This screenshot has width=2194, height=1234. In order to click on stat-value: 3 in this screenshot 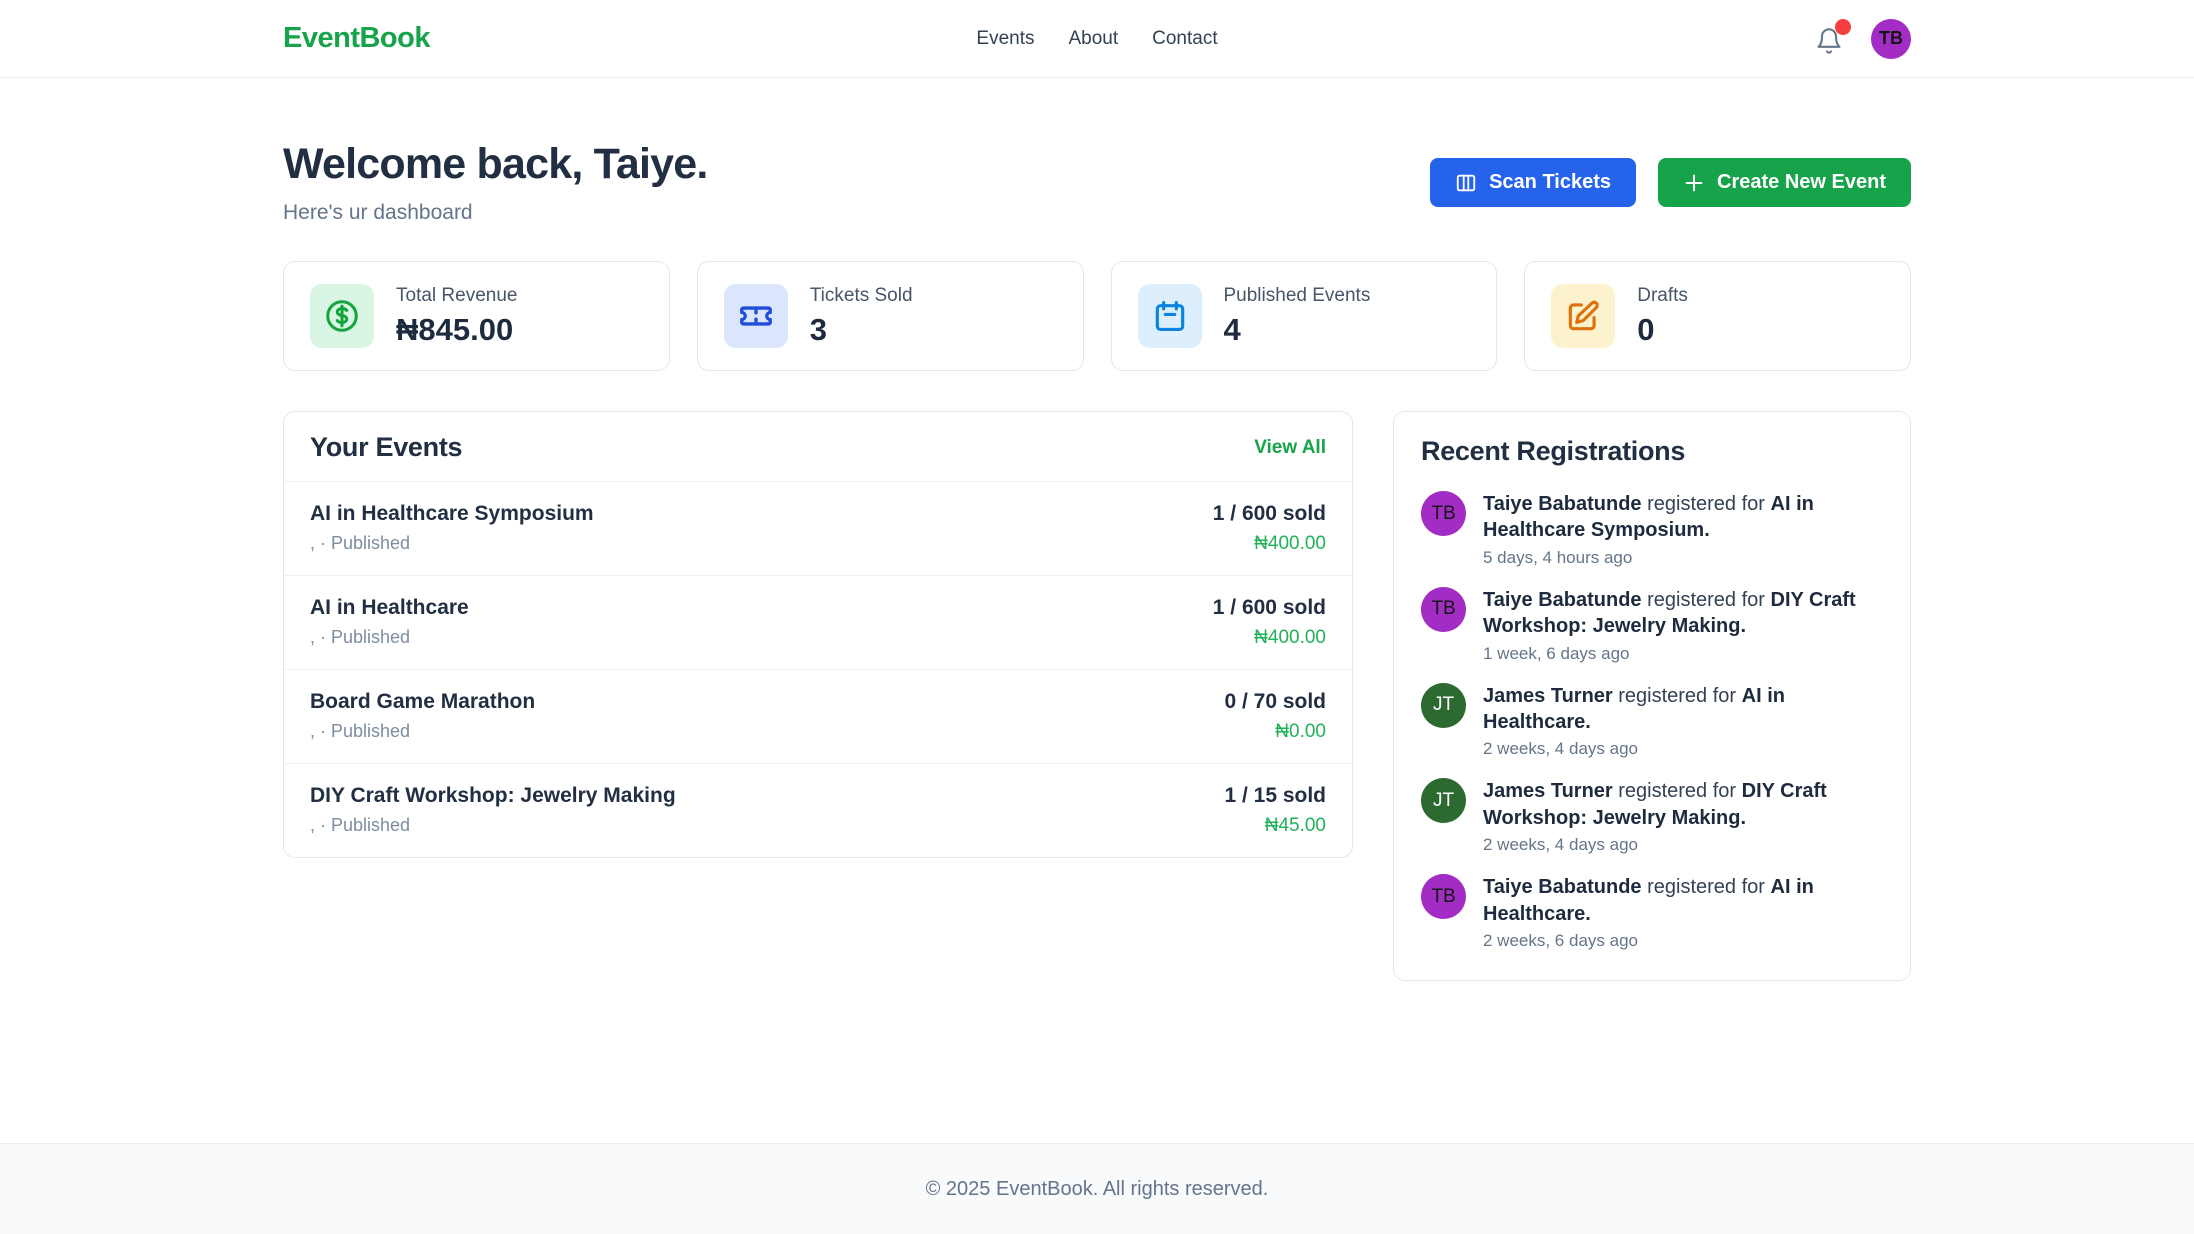, I will do `click(818, 329)`.